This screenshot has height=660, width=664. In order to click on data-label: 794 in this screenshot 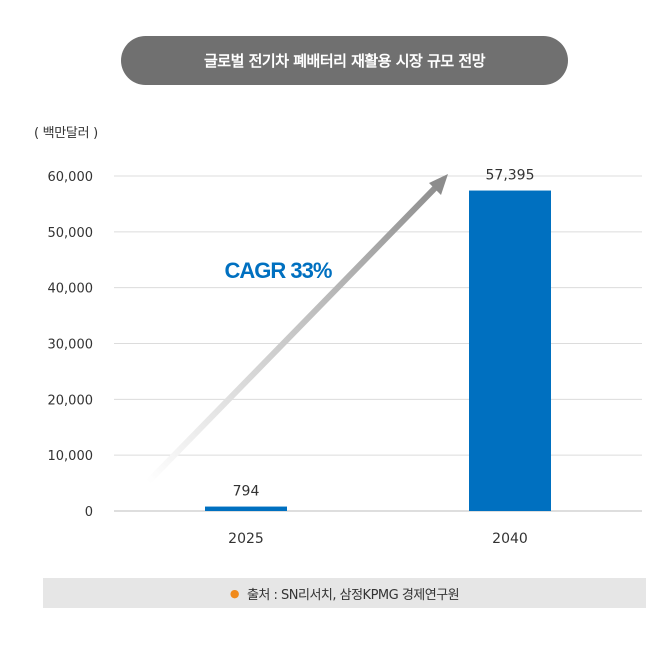, I will do `click(246, 492)`.